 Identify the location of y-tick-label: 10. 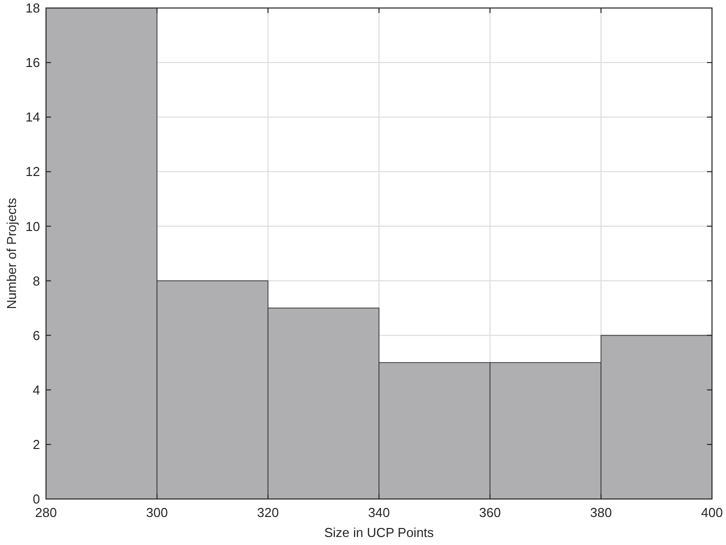
(33, 226).